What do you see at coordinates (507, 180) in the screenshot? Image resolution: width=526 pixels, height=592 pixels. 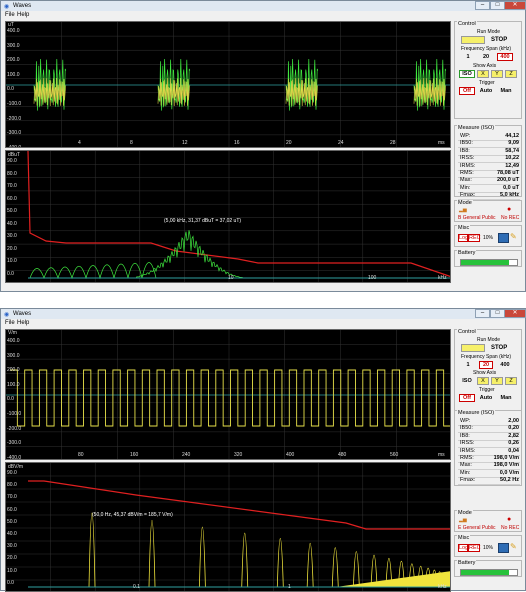 I see `measure-value: 200,0 uT` at bounding box center [507, 180].